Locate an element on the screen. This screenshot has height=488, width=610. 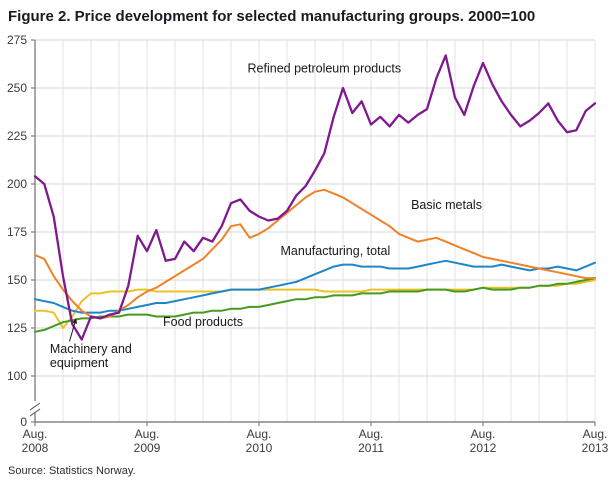
annotation-basic-metals: Basic metals is located at coordinates (446, 205).